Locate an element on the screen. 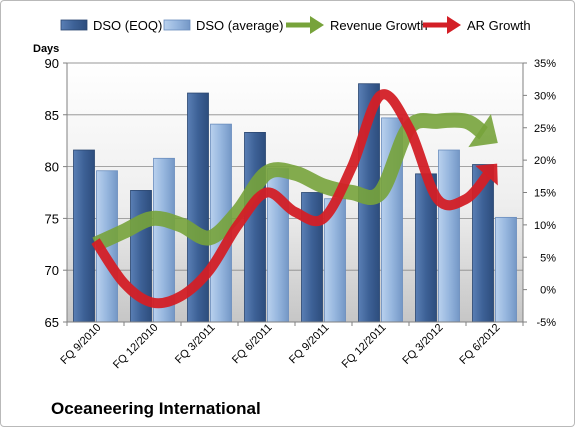  y-right-tick-label: 20% is located at coordinates (545, 161).